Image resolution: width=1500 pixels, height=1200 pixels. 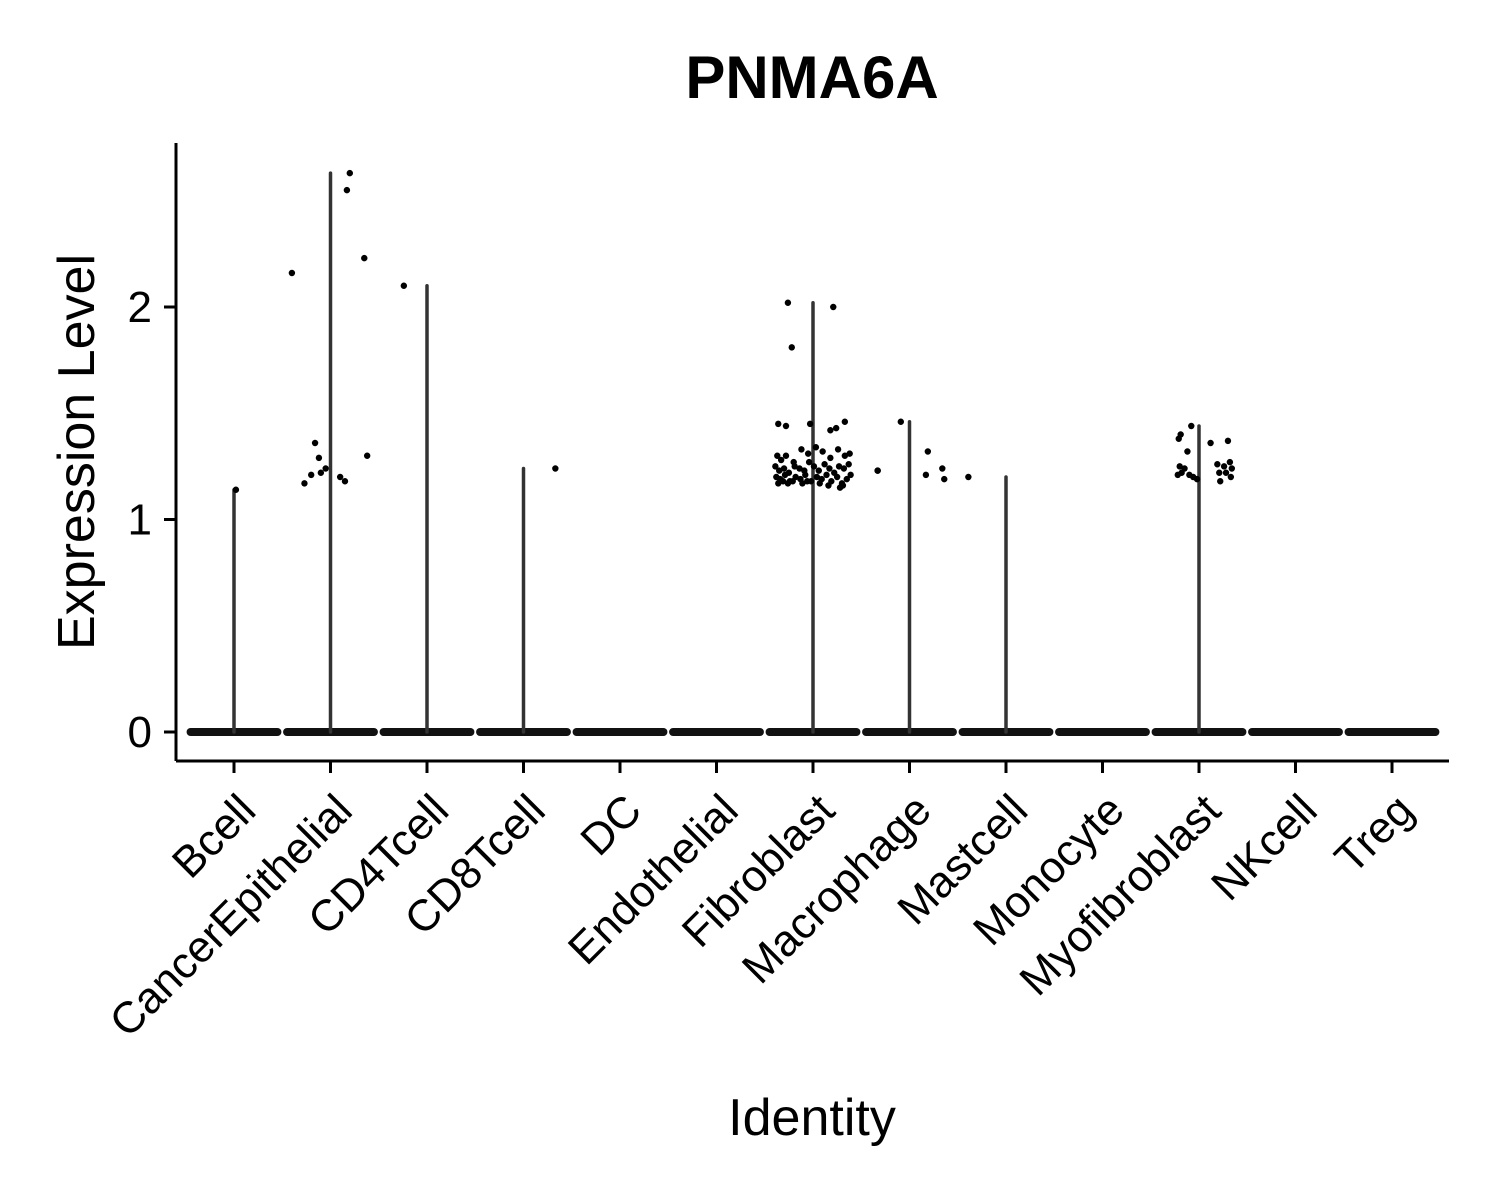 What do you see at coordinates (611, 825) in the screenshot?
I see `x-tick-label: DC` at bounding box center [611, 825].